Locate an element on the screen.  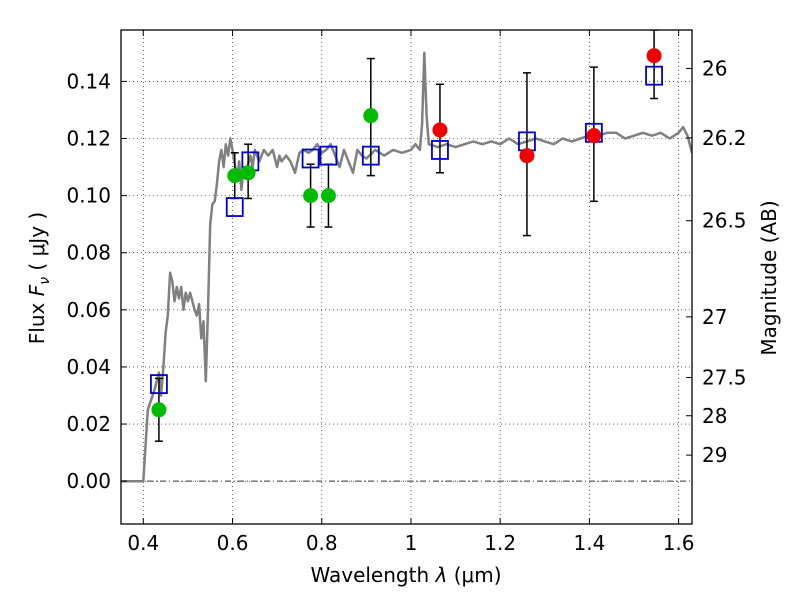
x-tick-label: 1.6 is located at coordinates (679, 543).